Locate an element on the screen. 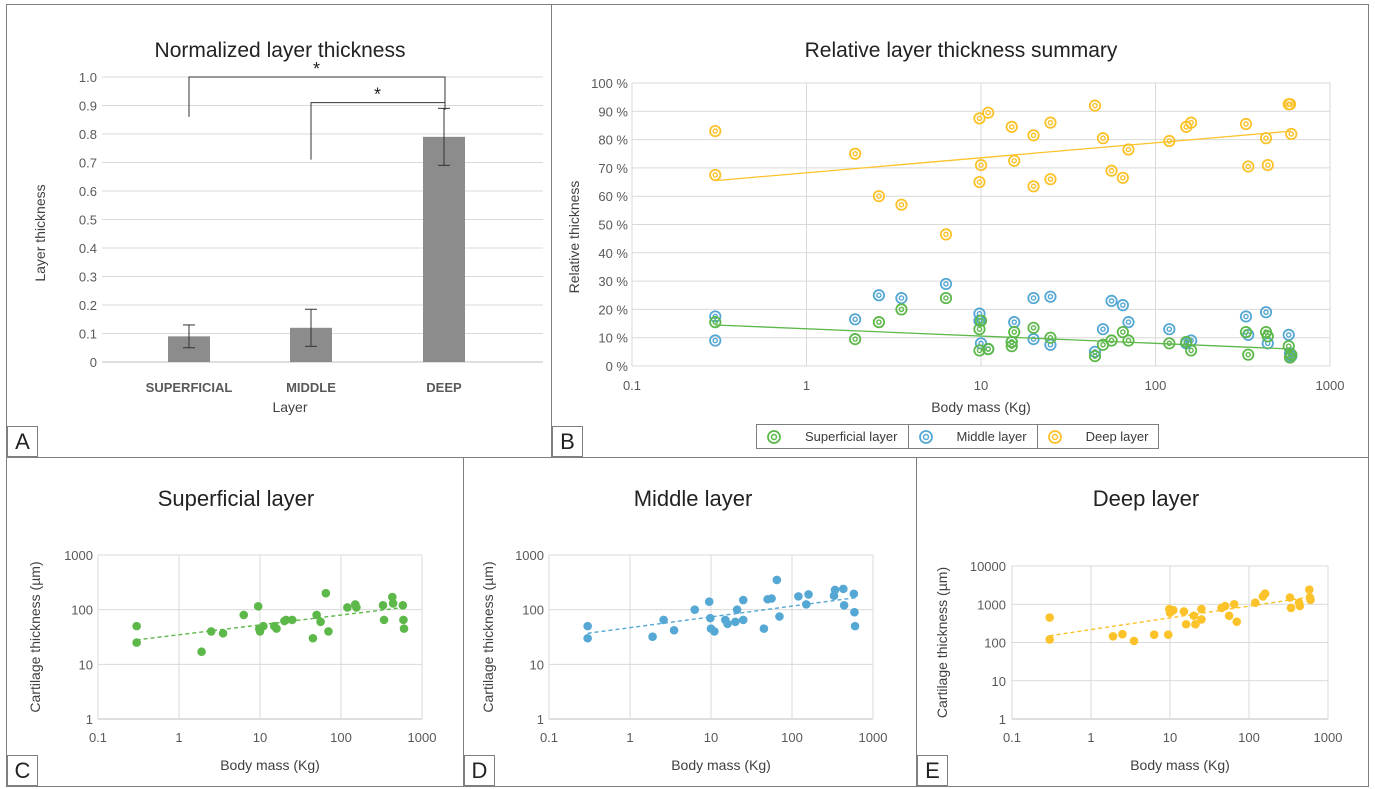 This screenshot has height=789, width=1375. legend-item-superficial: Superficial layer is located at coordinates (833, 436).